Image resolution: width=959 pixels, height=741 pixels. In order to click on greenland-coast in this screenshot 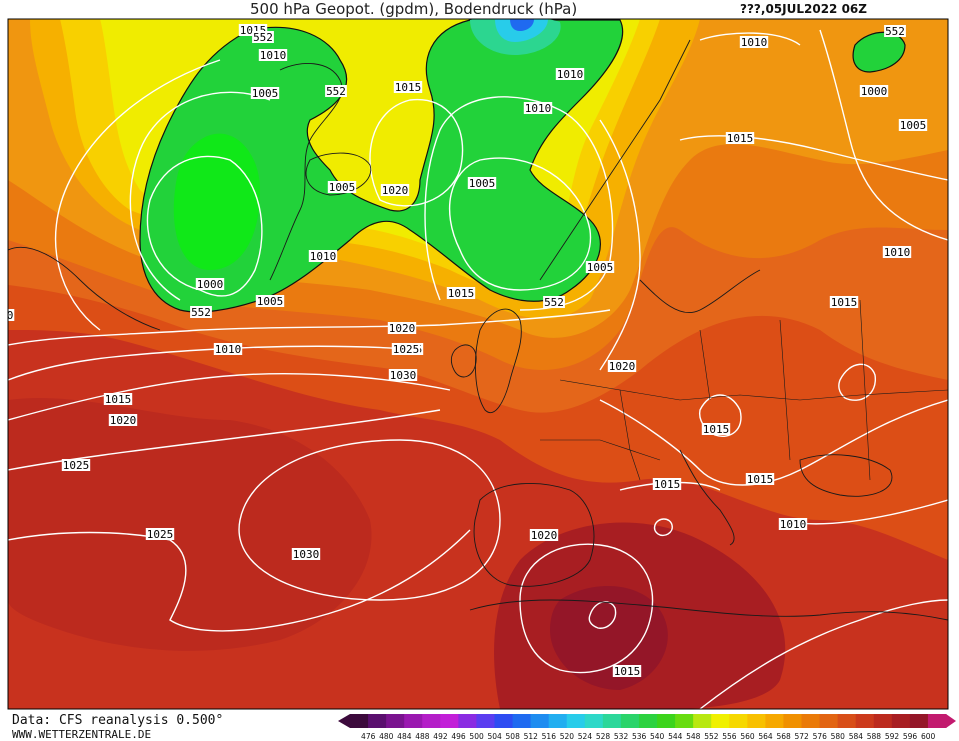, I will do `click(306, 172)`.